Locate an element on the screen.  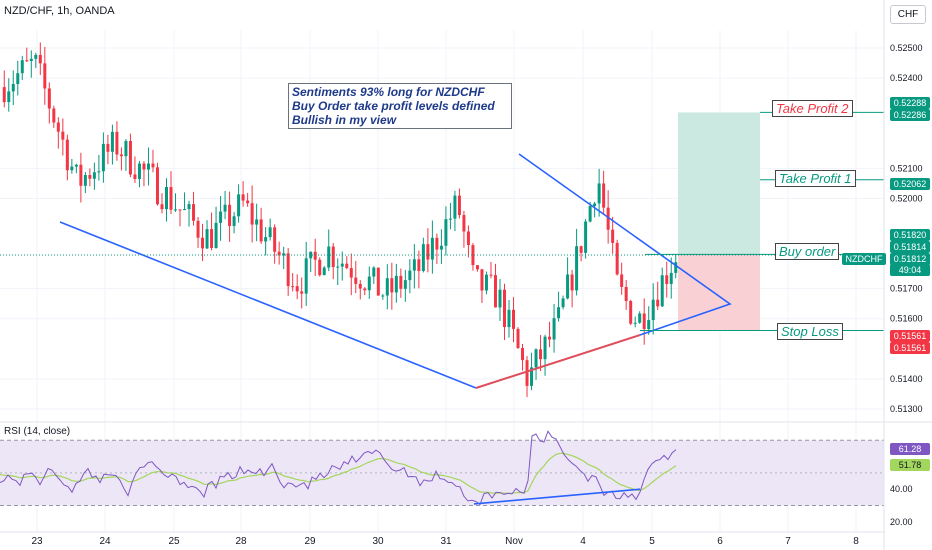
x-tick-label: 29 is located at coordinates (310, 541).